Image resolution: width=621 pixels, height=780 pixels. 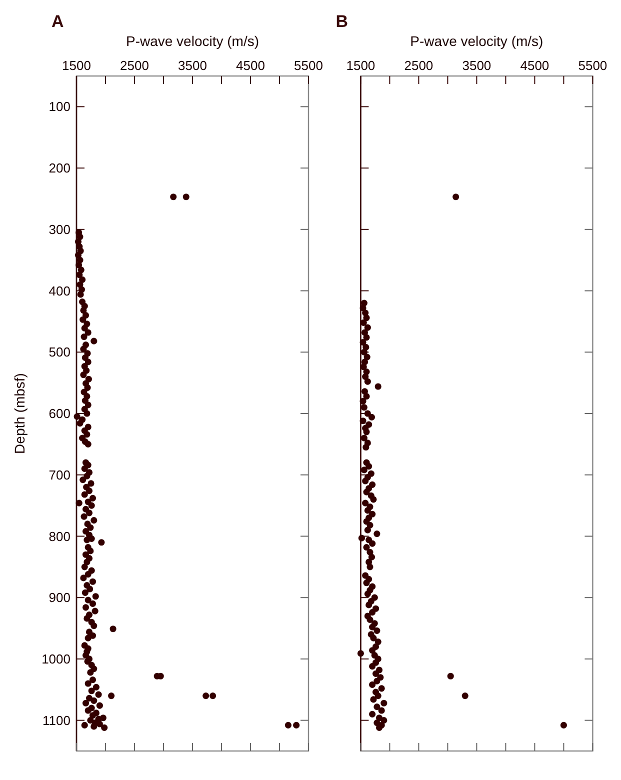 I want to click on y-axis-title: Depth (mbsf), so click(x=20, y=413).